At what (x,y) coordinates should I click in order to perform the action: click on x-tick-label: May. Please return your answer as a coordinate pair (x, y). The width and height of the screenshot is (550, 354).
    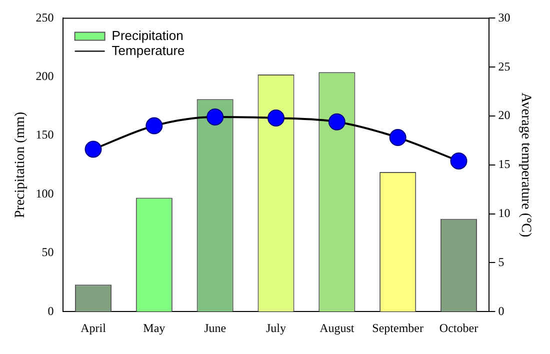
    Looking at the image, I should click on (154, 327).